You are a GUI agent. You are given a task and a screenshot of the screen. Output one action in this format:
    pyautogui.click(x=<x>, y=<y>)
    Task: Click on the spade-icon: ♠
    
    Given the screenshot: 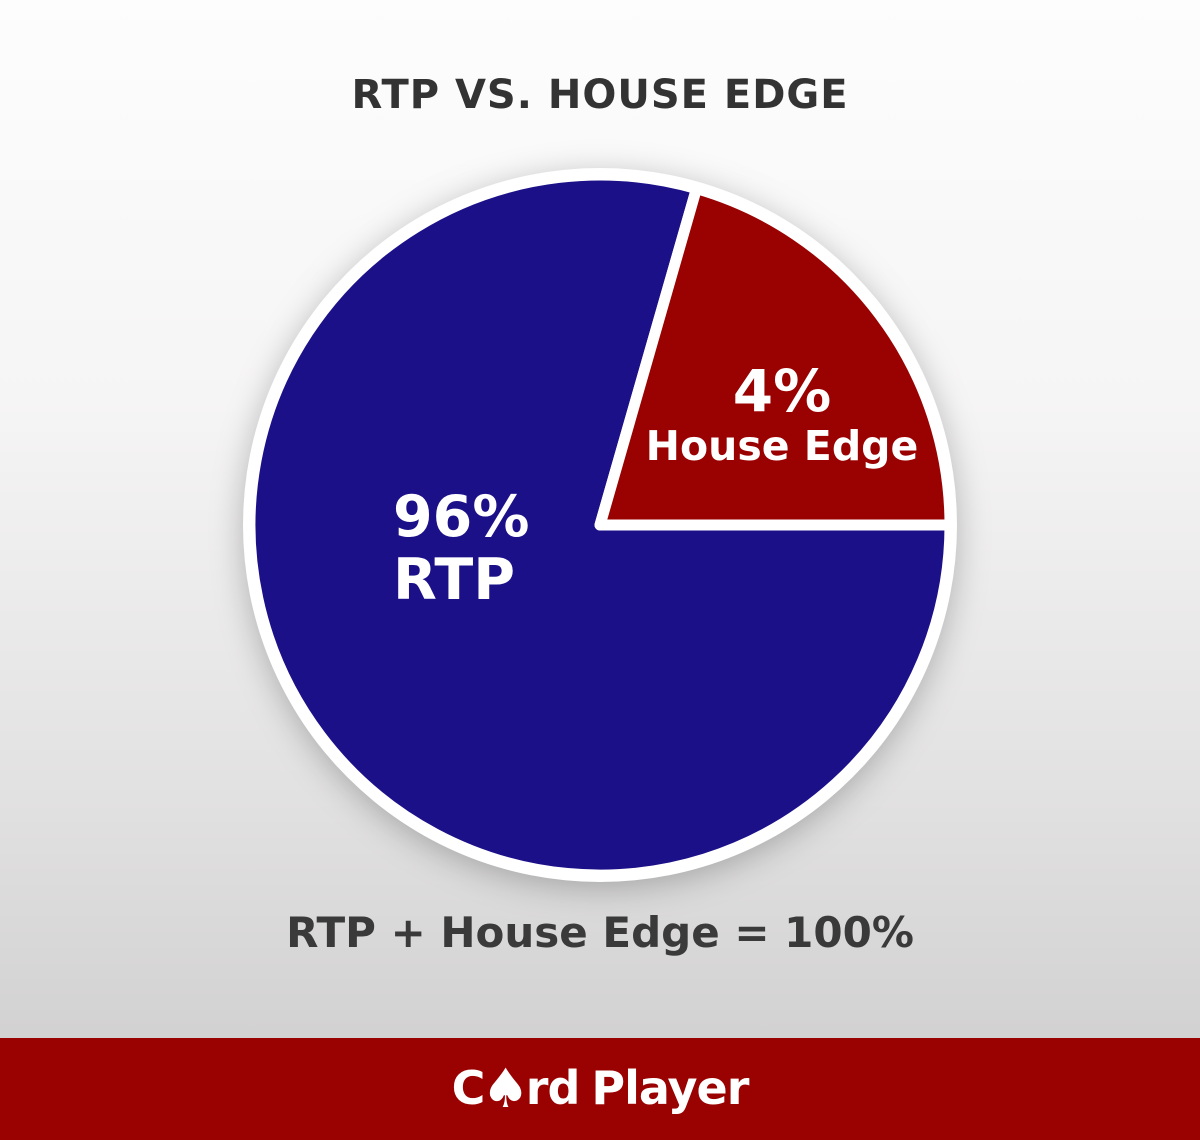 What is the action you would take?
    pyautogui.click(x=505, y=1088)
    